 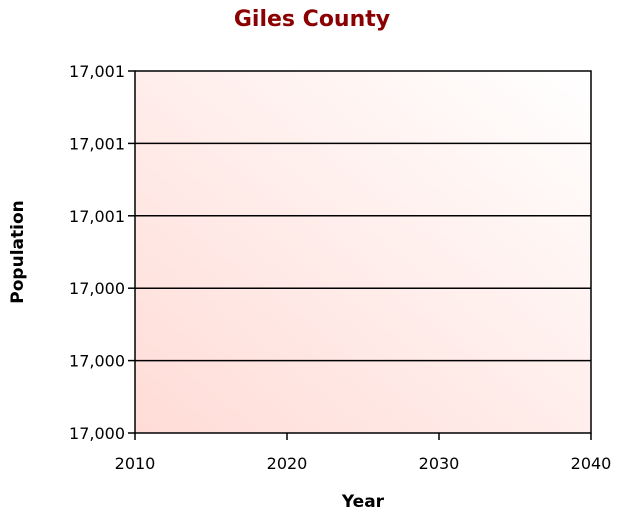 I want to click on chart-title: Giles County, so click(x=312, y=19).